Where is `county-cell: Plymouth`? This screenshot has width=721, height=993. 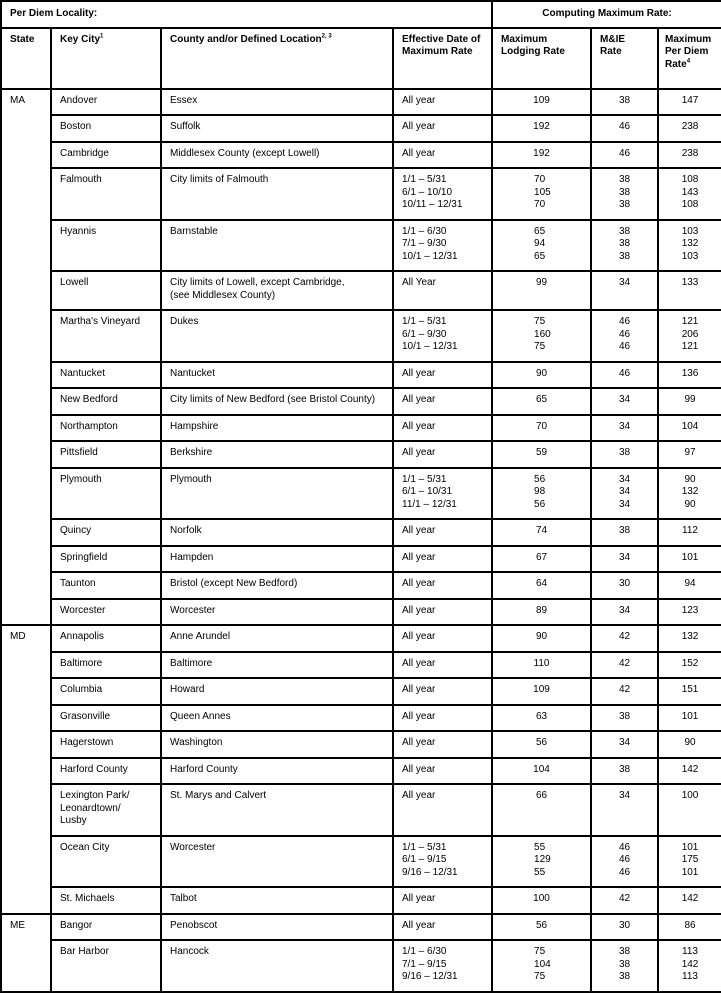
county-cell: Plymouth is located at coordinates (277, 493).